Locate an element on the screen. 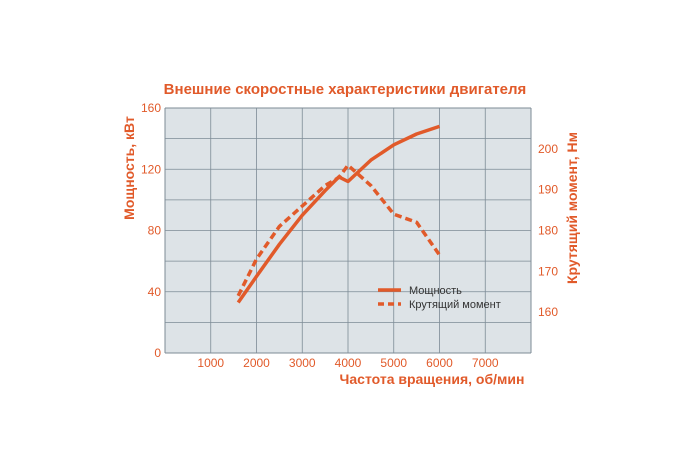  x-tick-label: 5000 is located at coordinates (393, 363).